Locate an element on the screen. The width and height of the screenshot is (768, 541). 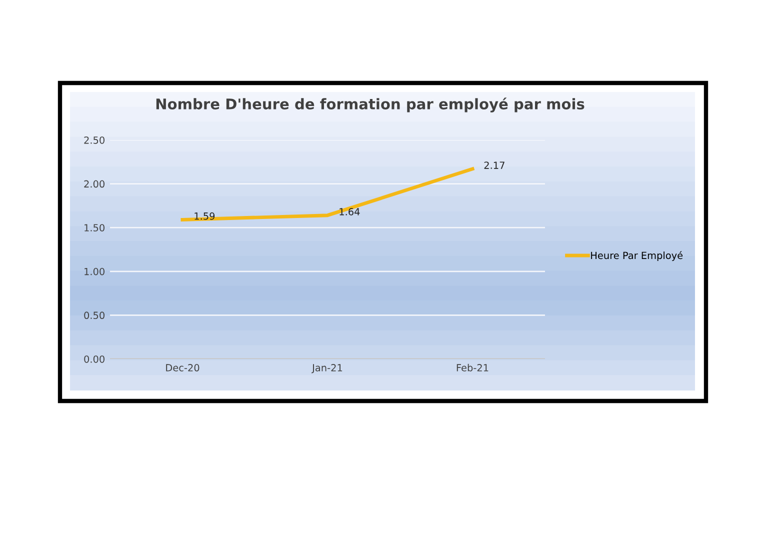
y-tick-label: 1.50 is located at coordinates (94, 228).